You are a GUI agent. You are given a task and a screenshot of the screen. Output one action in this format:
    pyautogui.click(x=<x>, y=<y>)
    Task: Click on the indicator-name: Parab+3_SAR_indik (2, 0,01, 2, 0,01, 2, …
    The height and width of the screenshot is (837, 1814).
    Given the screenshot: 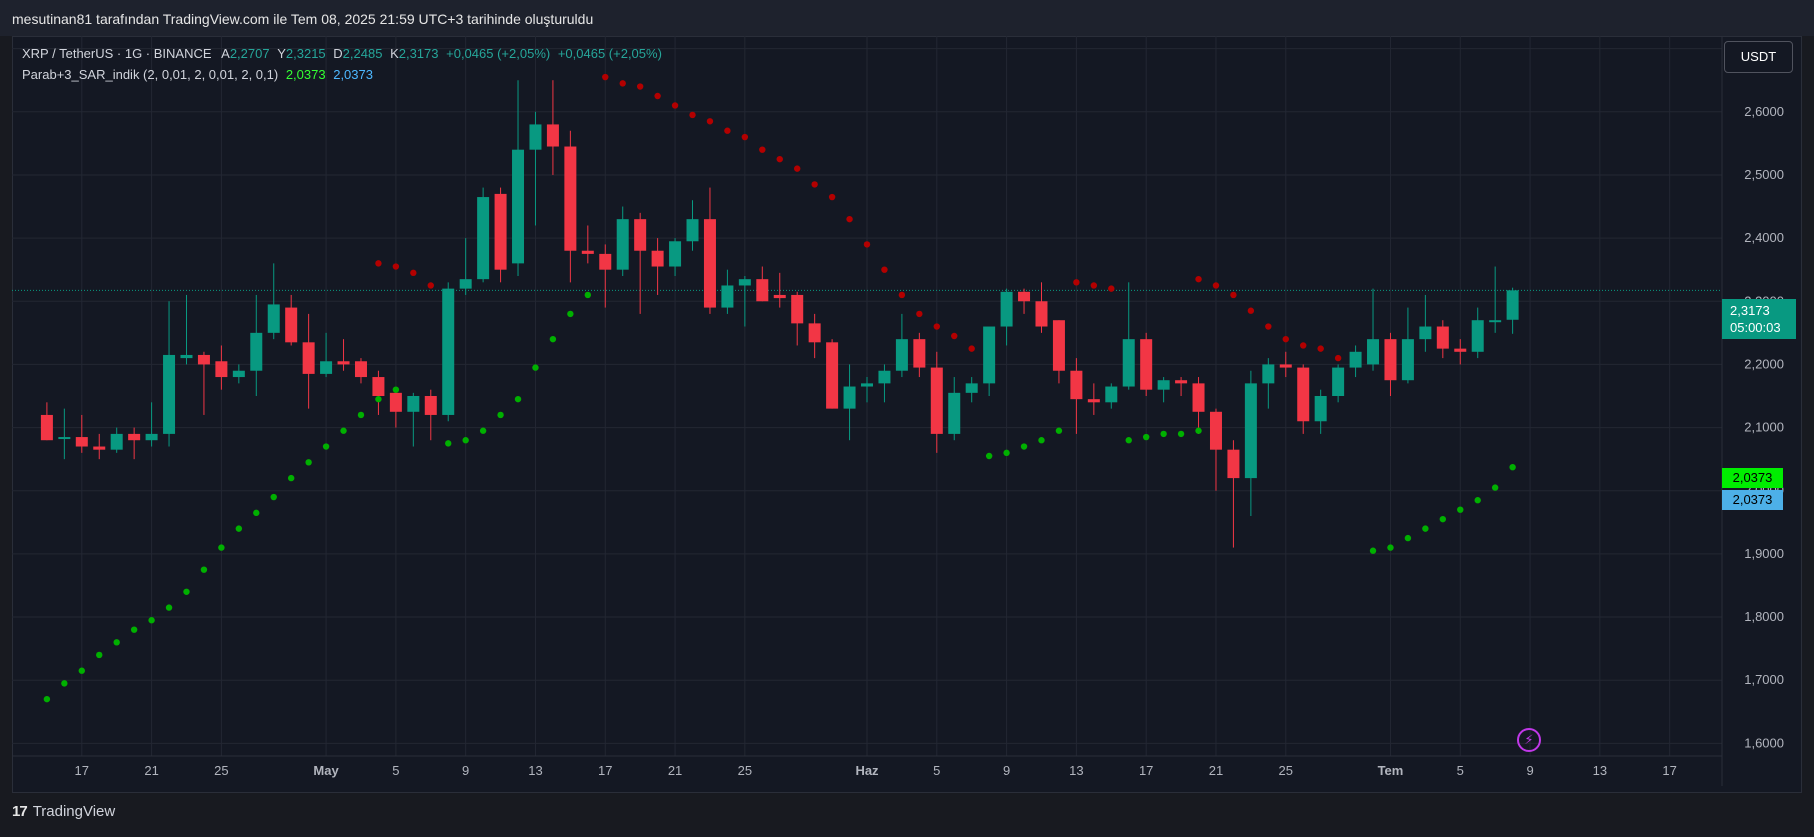 What is the action you would take?
    pyautogui.click(x=150, y=74)
    